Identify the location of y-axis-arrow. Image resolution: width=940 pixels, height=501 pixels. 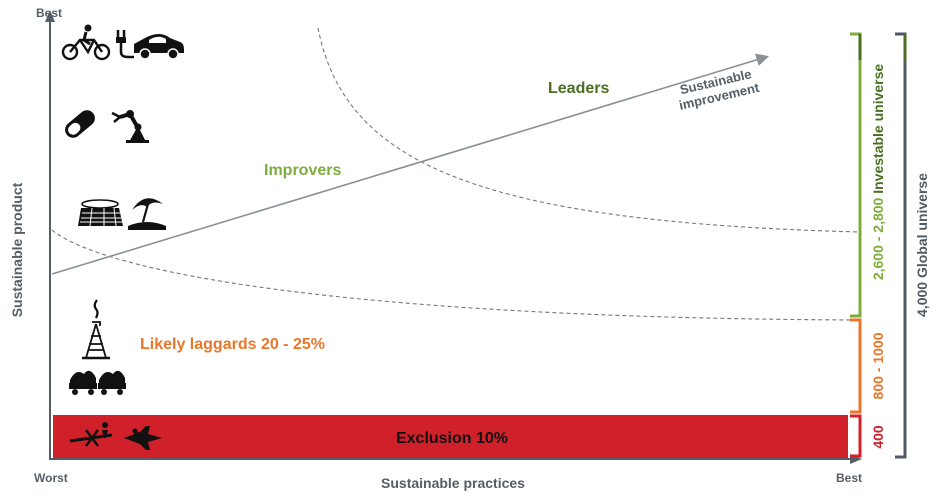
(50, 16).